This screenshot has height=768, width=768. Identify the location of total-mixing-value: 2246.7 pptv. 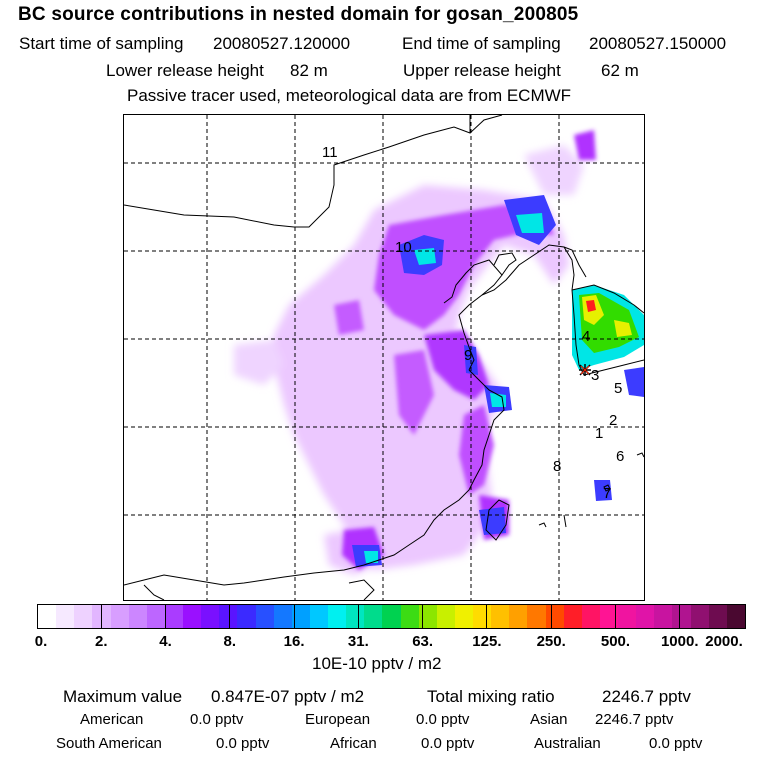
(646, 696).